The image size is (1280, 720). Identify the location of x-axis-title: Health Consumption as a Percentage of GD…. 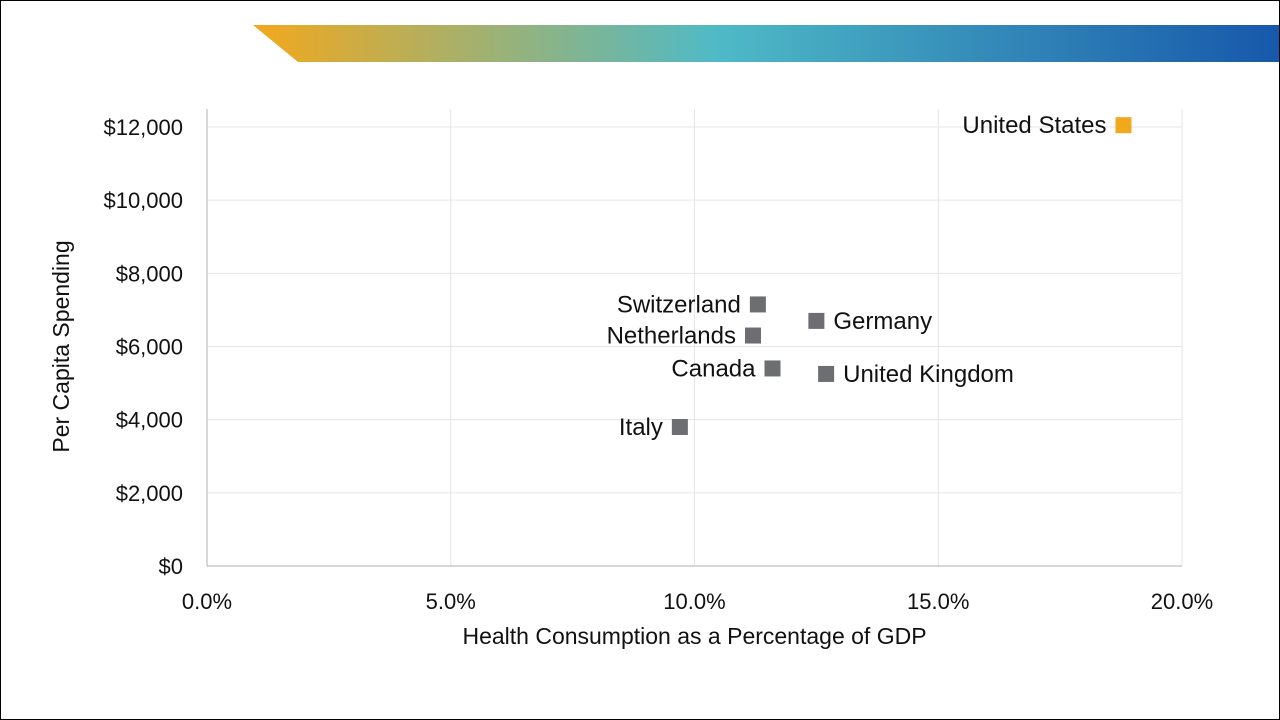
(694, 636).